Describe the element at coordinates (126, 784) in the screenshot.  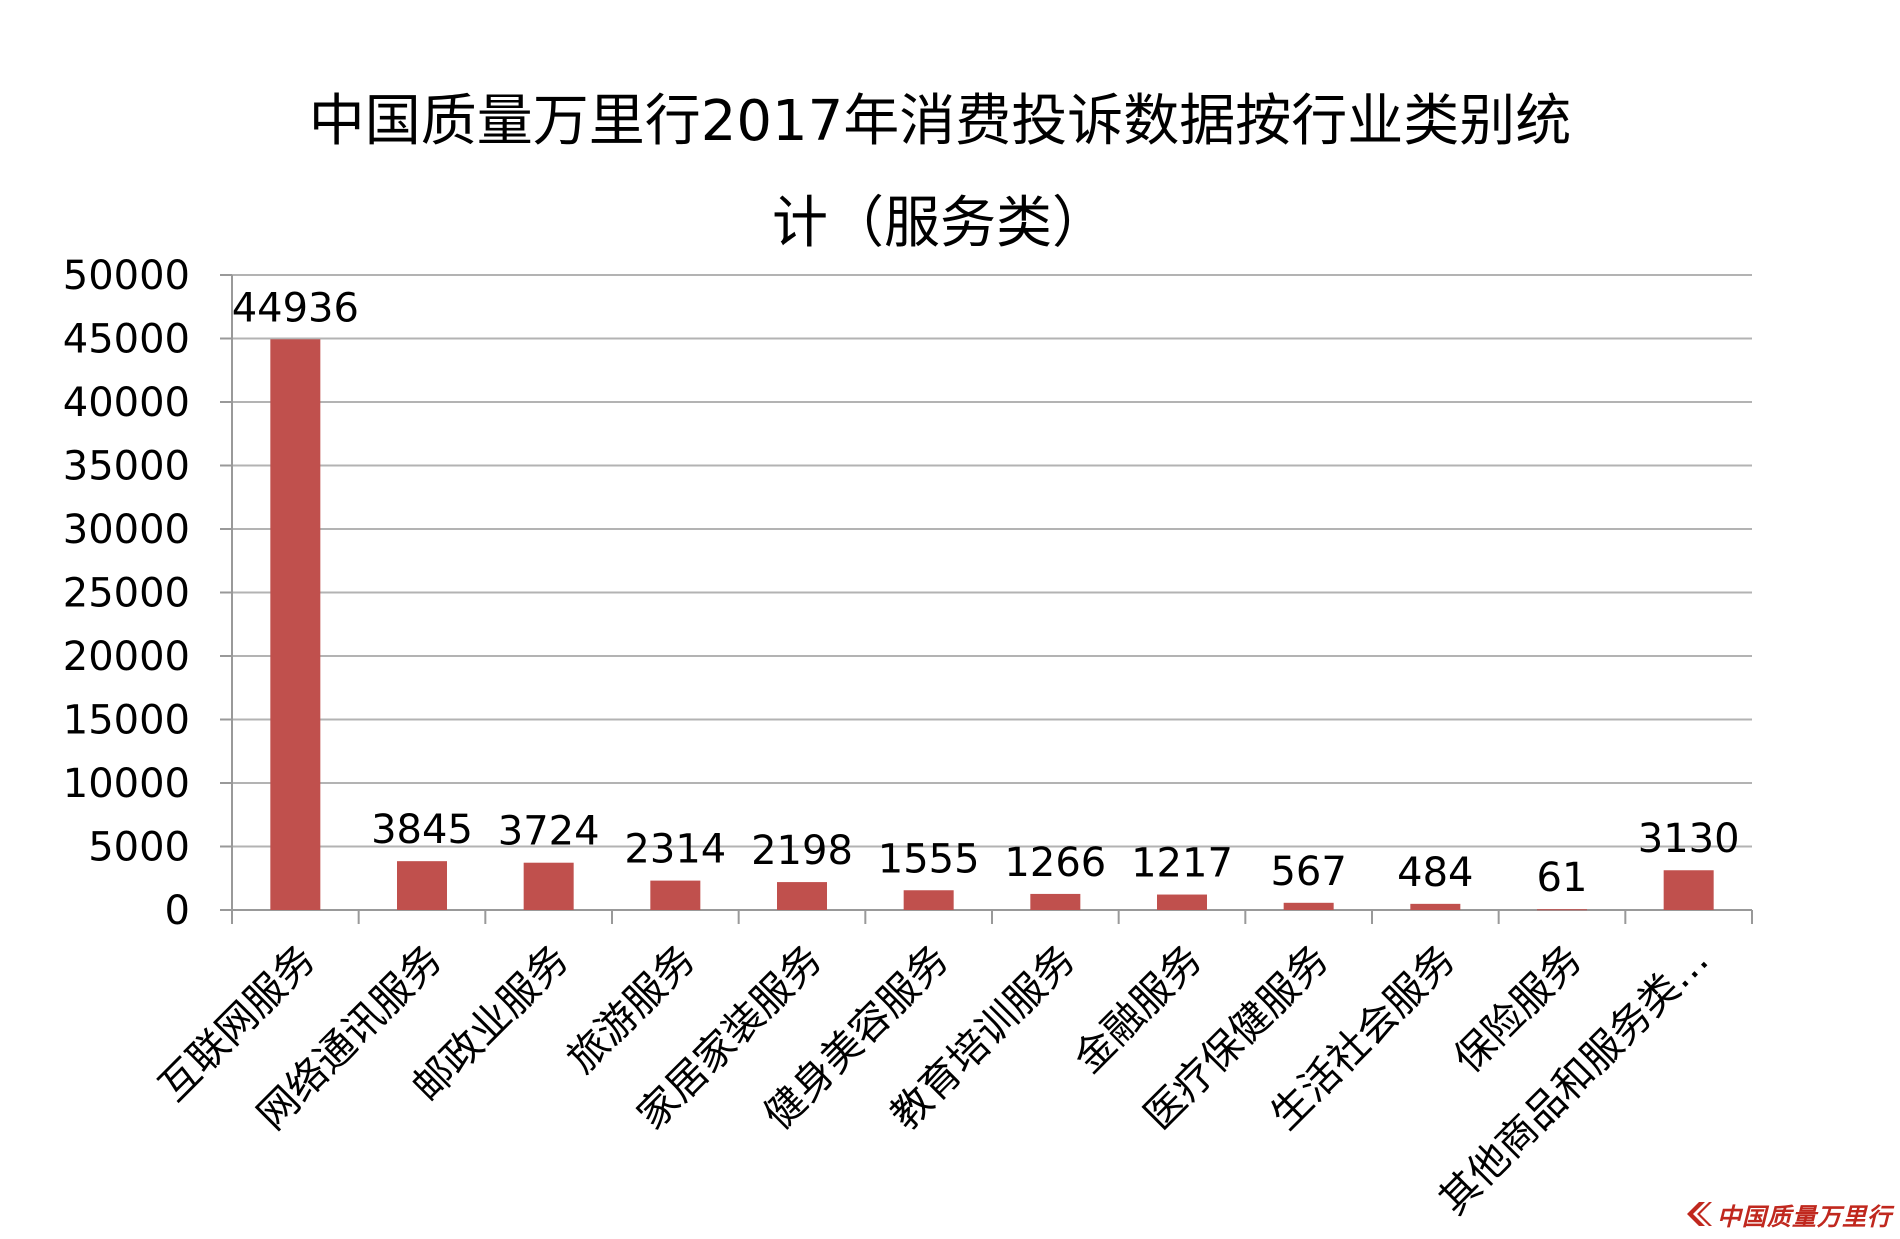
I see `y-tick-label: 10000` at that location.